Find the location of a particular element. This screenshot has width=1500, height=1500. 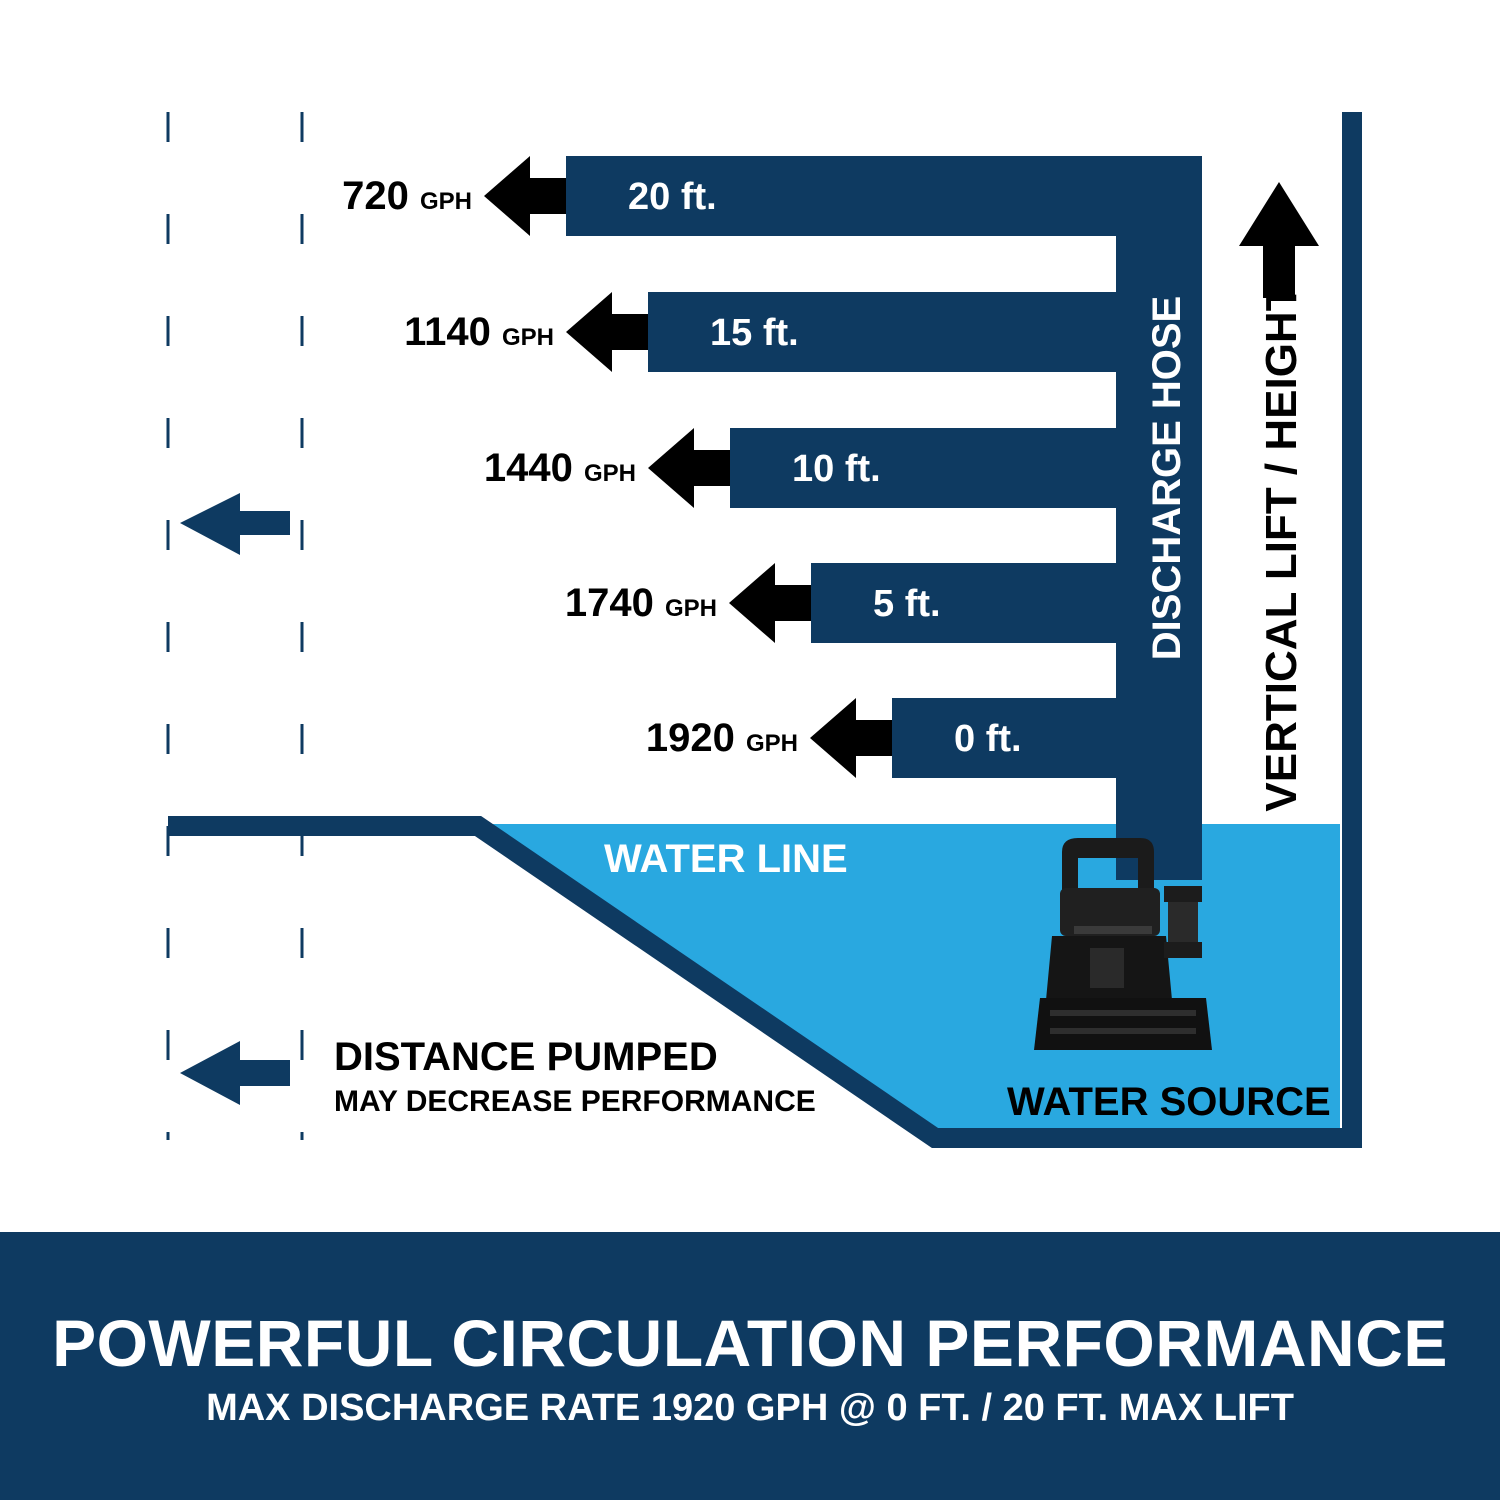

lift-height-label: 10 ft. is located at coordinates (836, 469).